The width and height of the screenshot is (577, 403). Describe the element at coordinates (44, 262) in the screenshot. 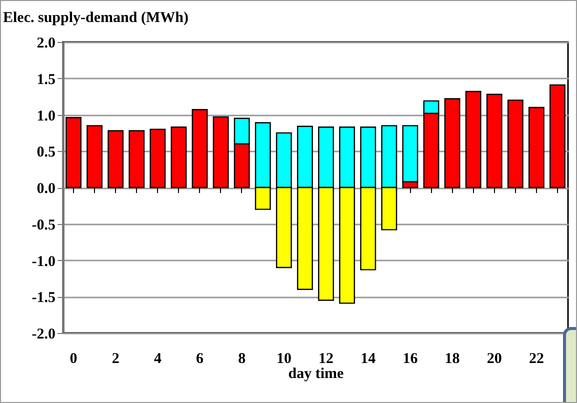

I see `y-tick-label: -1.0` at that location.